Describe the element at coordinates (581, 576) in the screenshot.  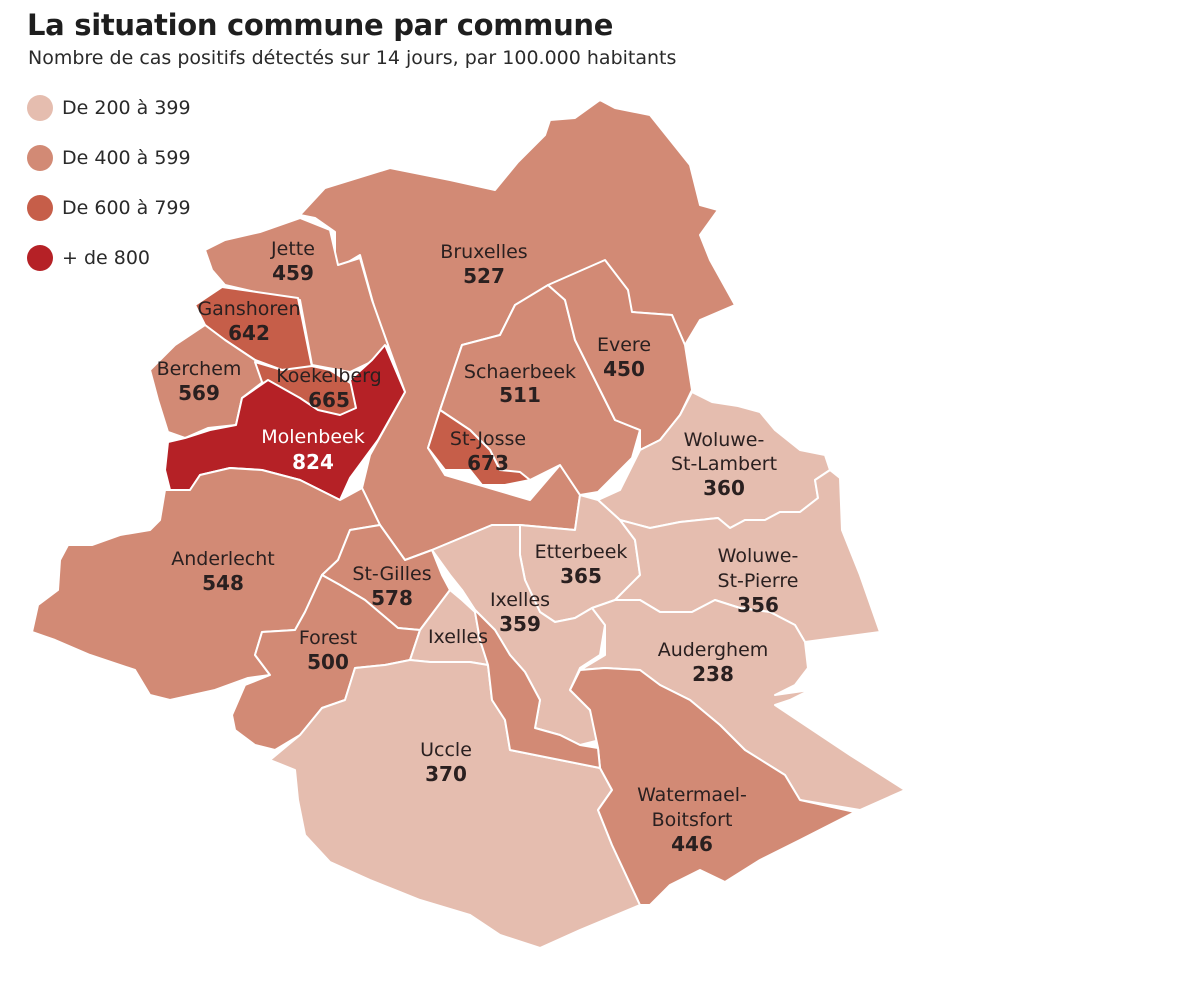
I see `label-etterbeek-value: 365` at that location.